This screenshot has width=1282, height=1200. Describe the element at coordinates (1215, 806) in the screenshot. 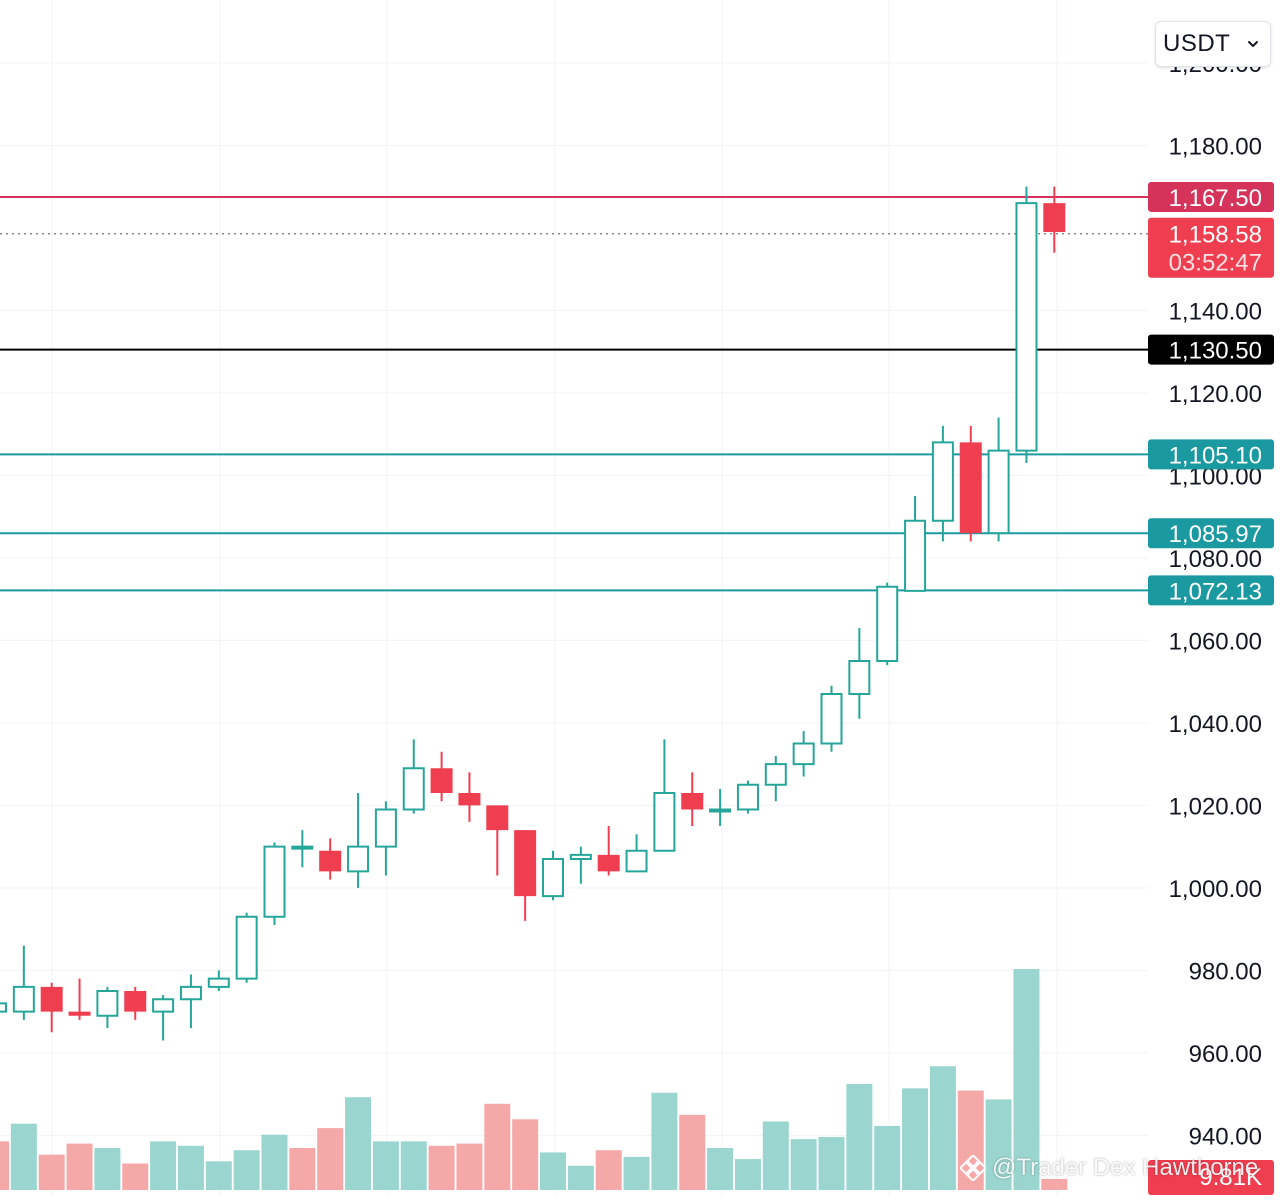

I see `price-tick-label: 1,020.00` at that location.